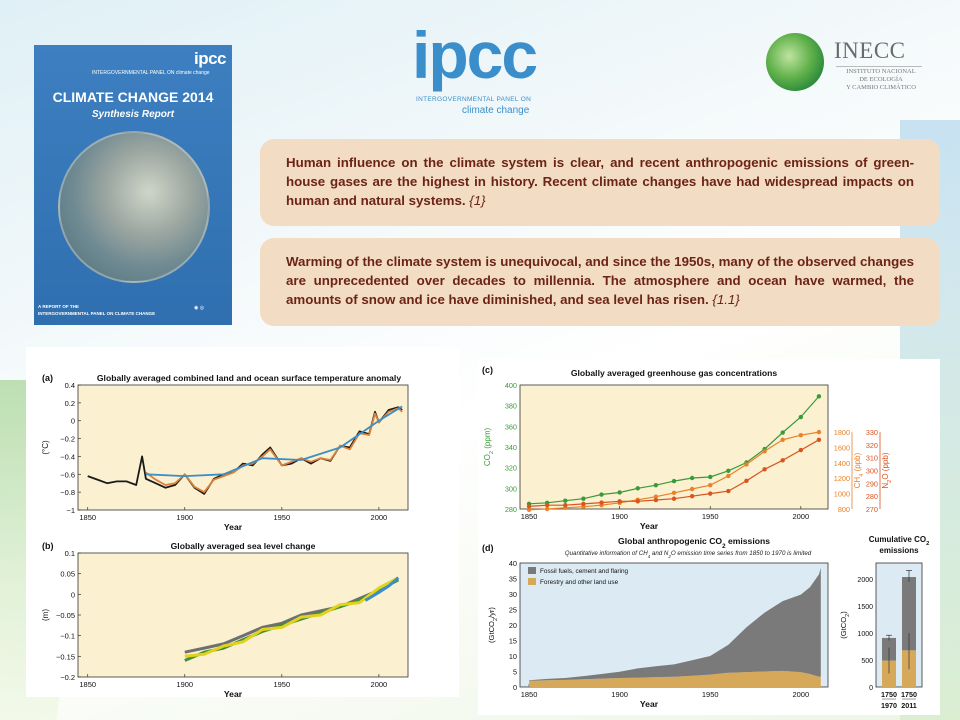 The width and height of the screenshot is (960, 720). What do you see at coordinates (488, 548) in the screenshot?
I see `panel-label-d: (d)` at bounding box center [488, 548].